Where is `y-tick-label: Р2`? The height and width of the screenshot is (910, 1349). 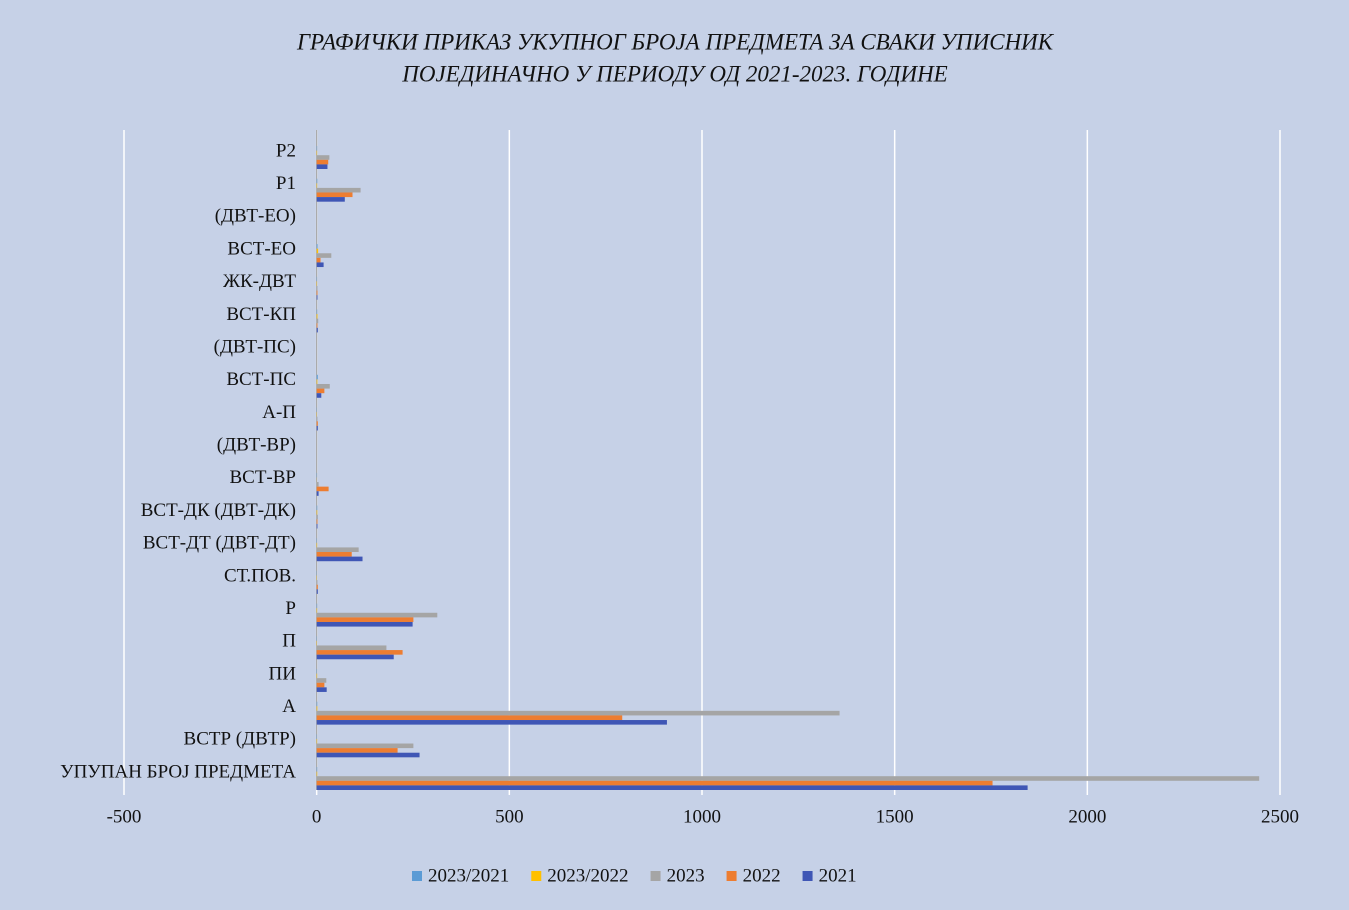 y-tick-label: Р2 is located at coordinates (286, 150).